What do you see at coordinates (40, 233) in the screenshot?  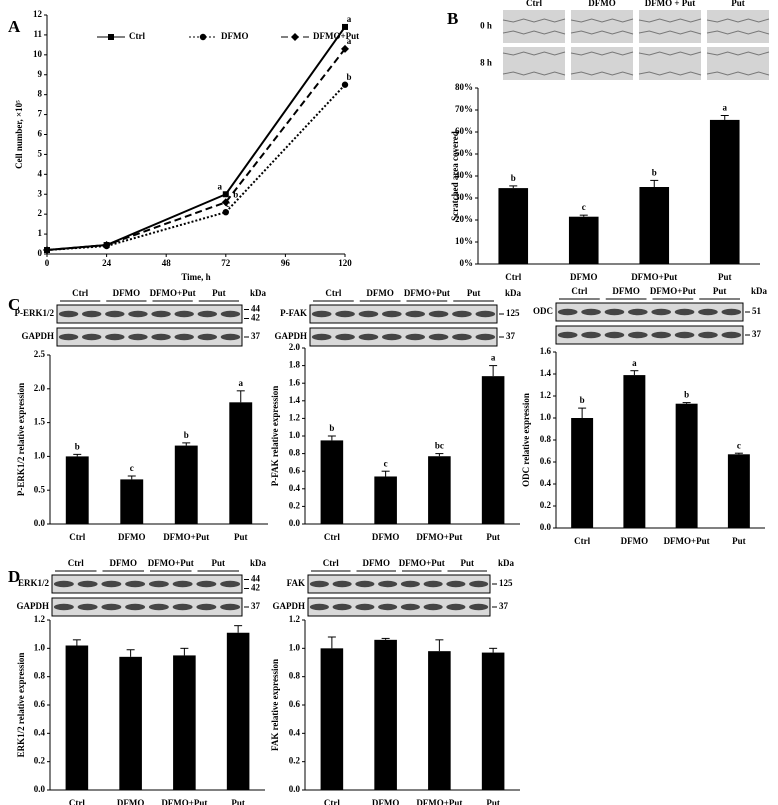 I see `y-tick-label: 1` at bounding box center [40, 233].